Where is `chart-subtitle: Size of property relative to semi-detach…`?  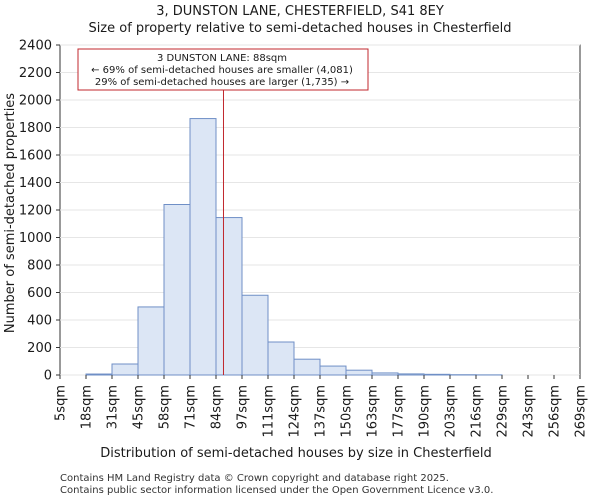 chart-subtitle: Size of property relative to semi-detach… is located at coordinates (299, 28).